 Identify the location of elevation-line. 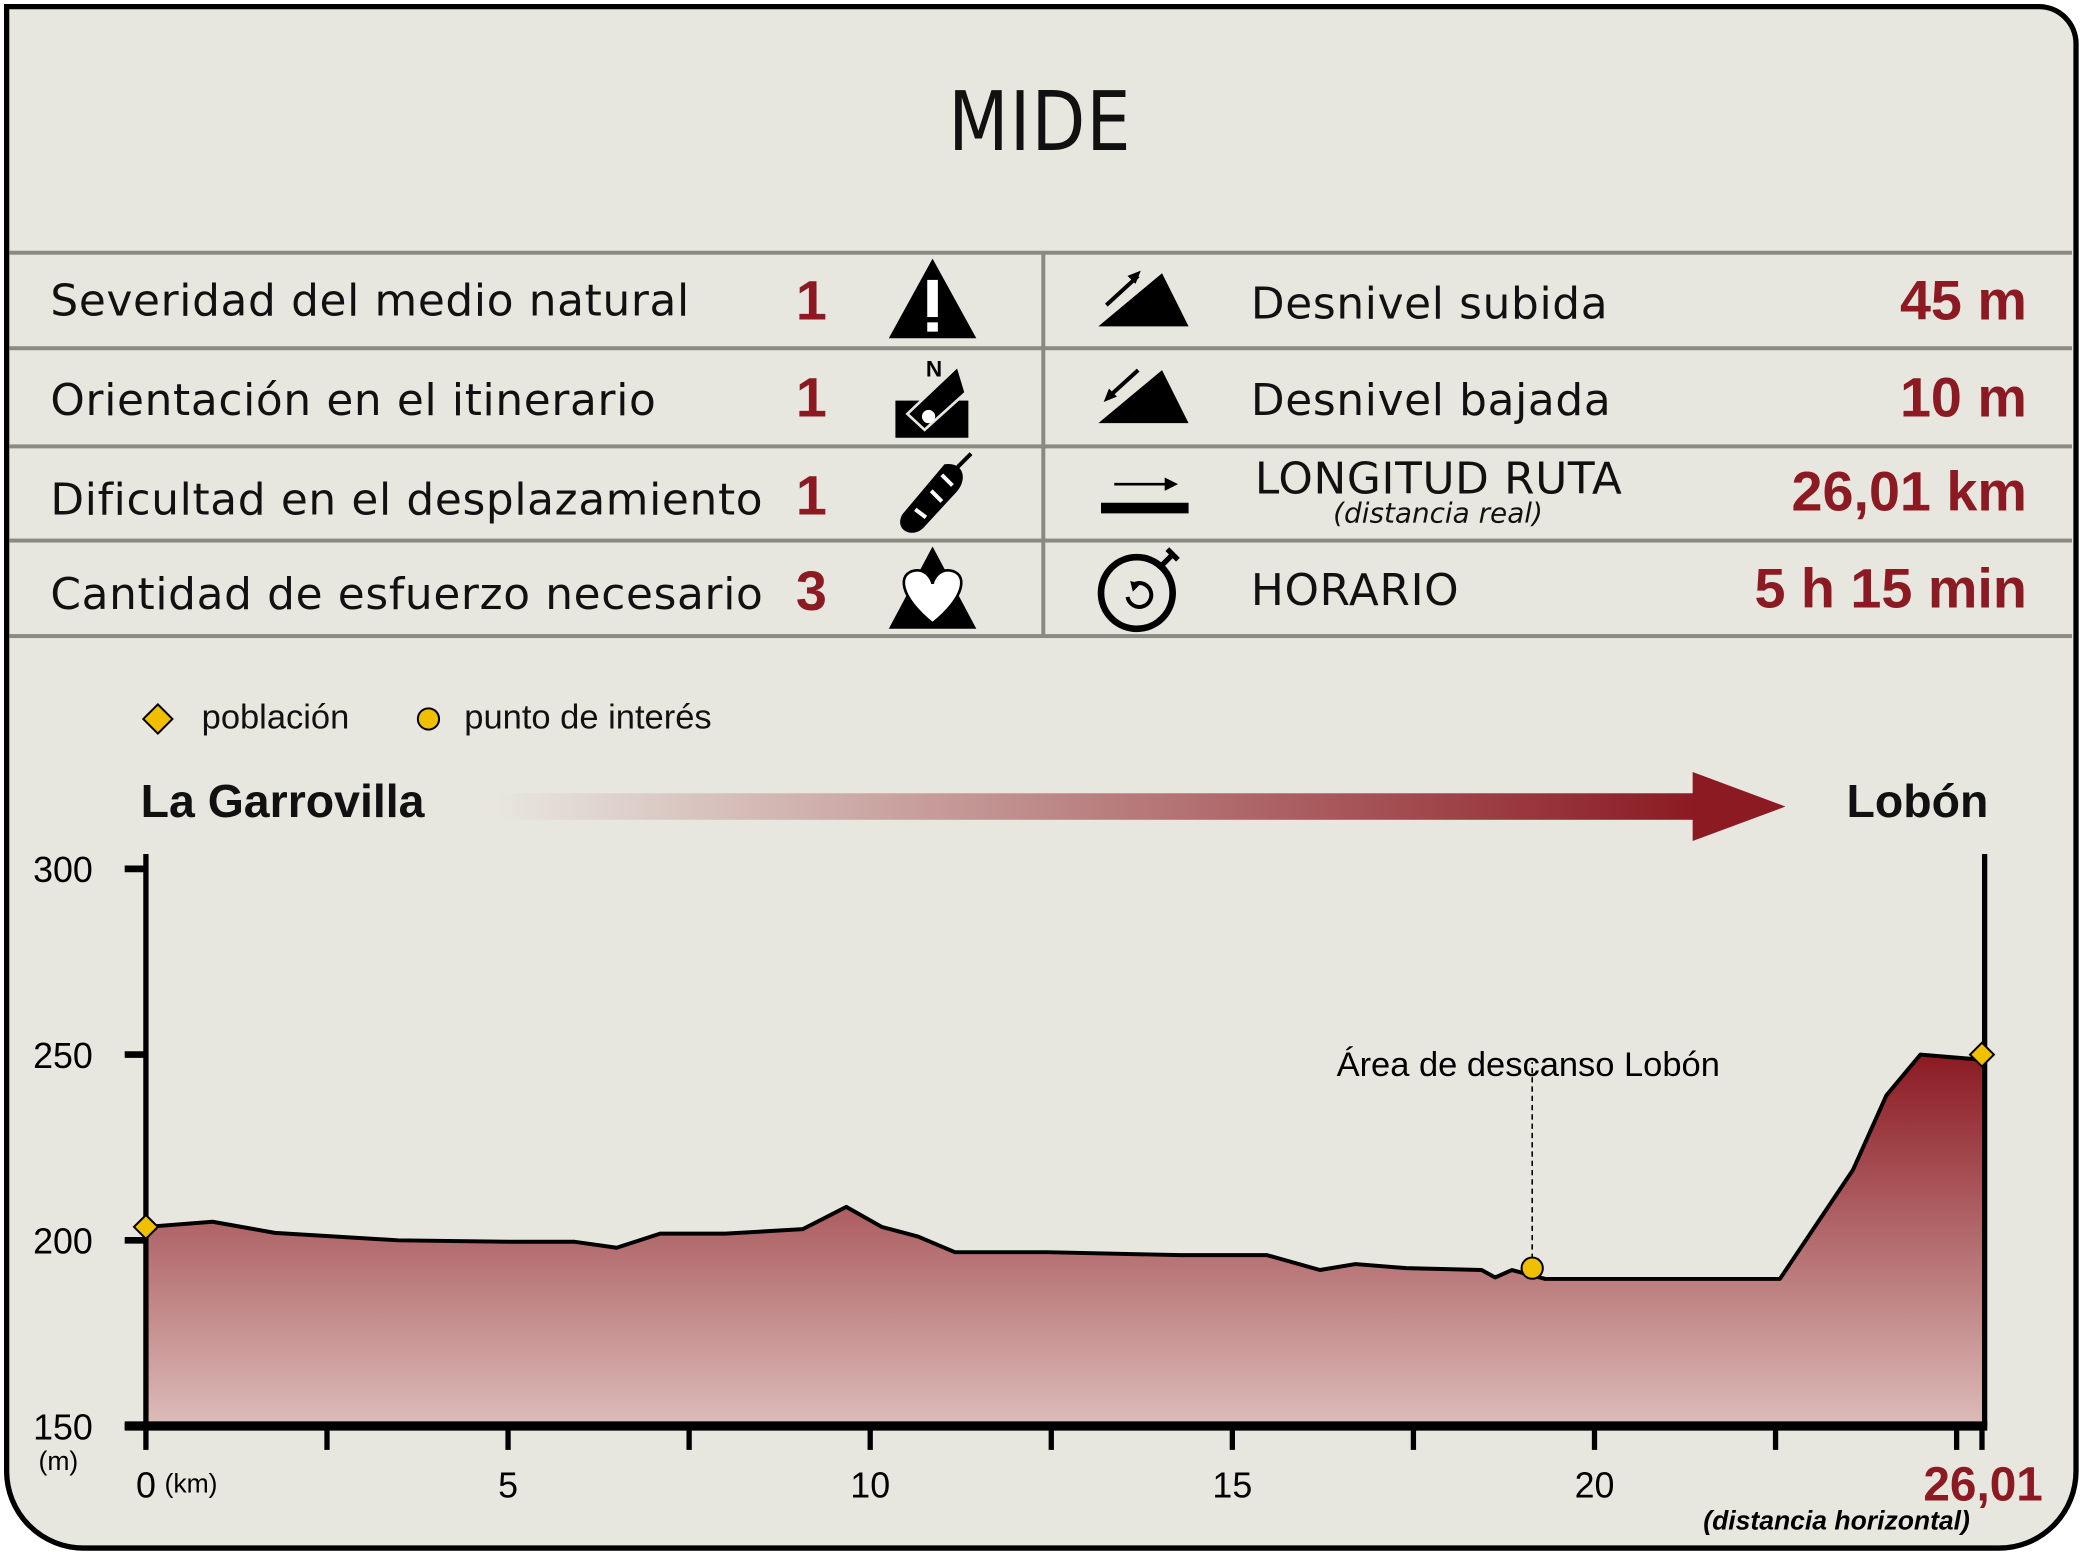
(1064, 1166).